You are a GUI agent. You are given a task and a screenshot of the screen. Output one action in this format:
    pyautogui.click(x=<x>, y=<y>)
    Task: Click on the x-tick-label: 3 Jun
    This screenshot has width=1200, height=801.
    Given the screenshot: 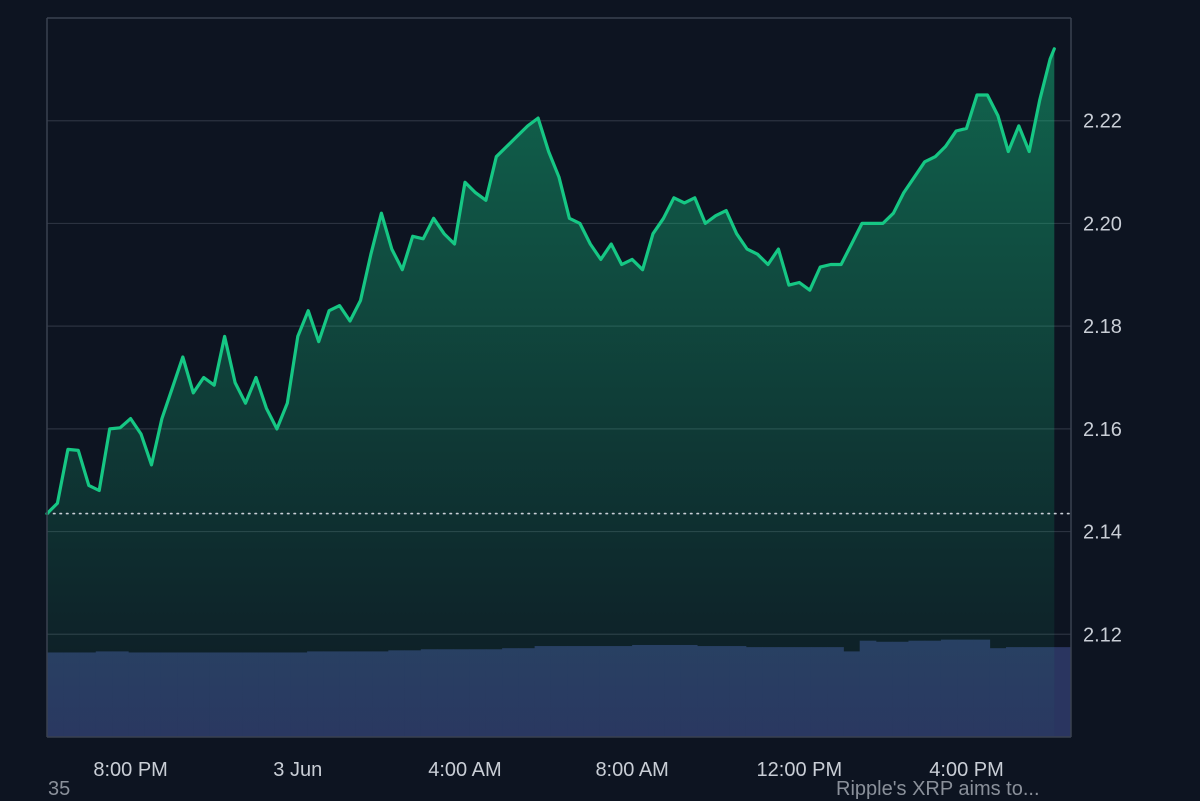 What is the action you would take?
    pyautogui.click(x=297, y=770)
    